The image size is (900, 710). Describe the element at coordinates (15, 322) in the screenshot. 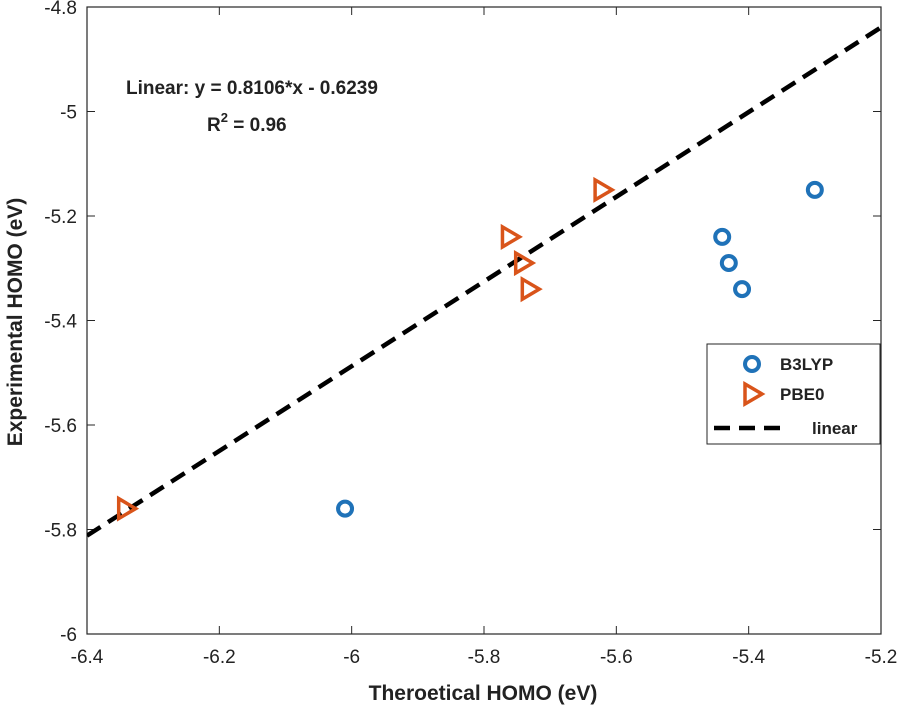

I see `y-axis-label: Experimental HOMO (eV)` at that location.